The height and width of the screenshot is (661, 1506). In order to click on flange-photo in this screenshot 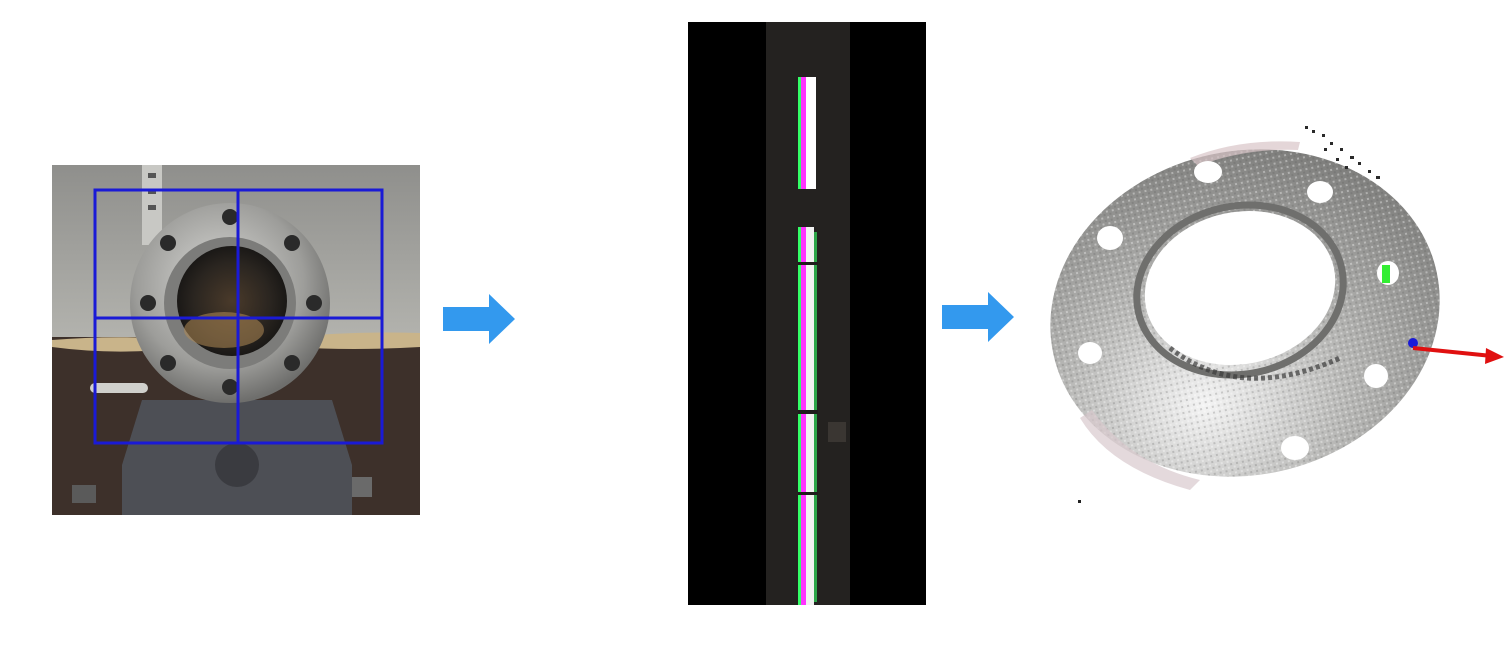, I will do `click(236, 340)`.